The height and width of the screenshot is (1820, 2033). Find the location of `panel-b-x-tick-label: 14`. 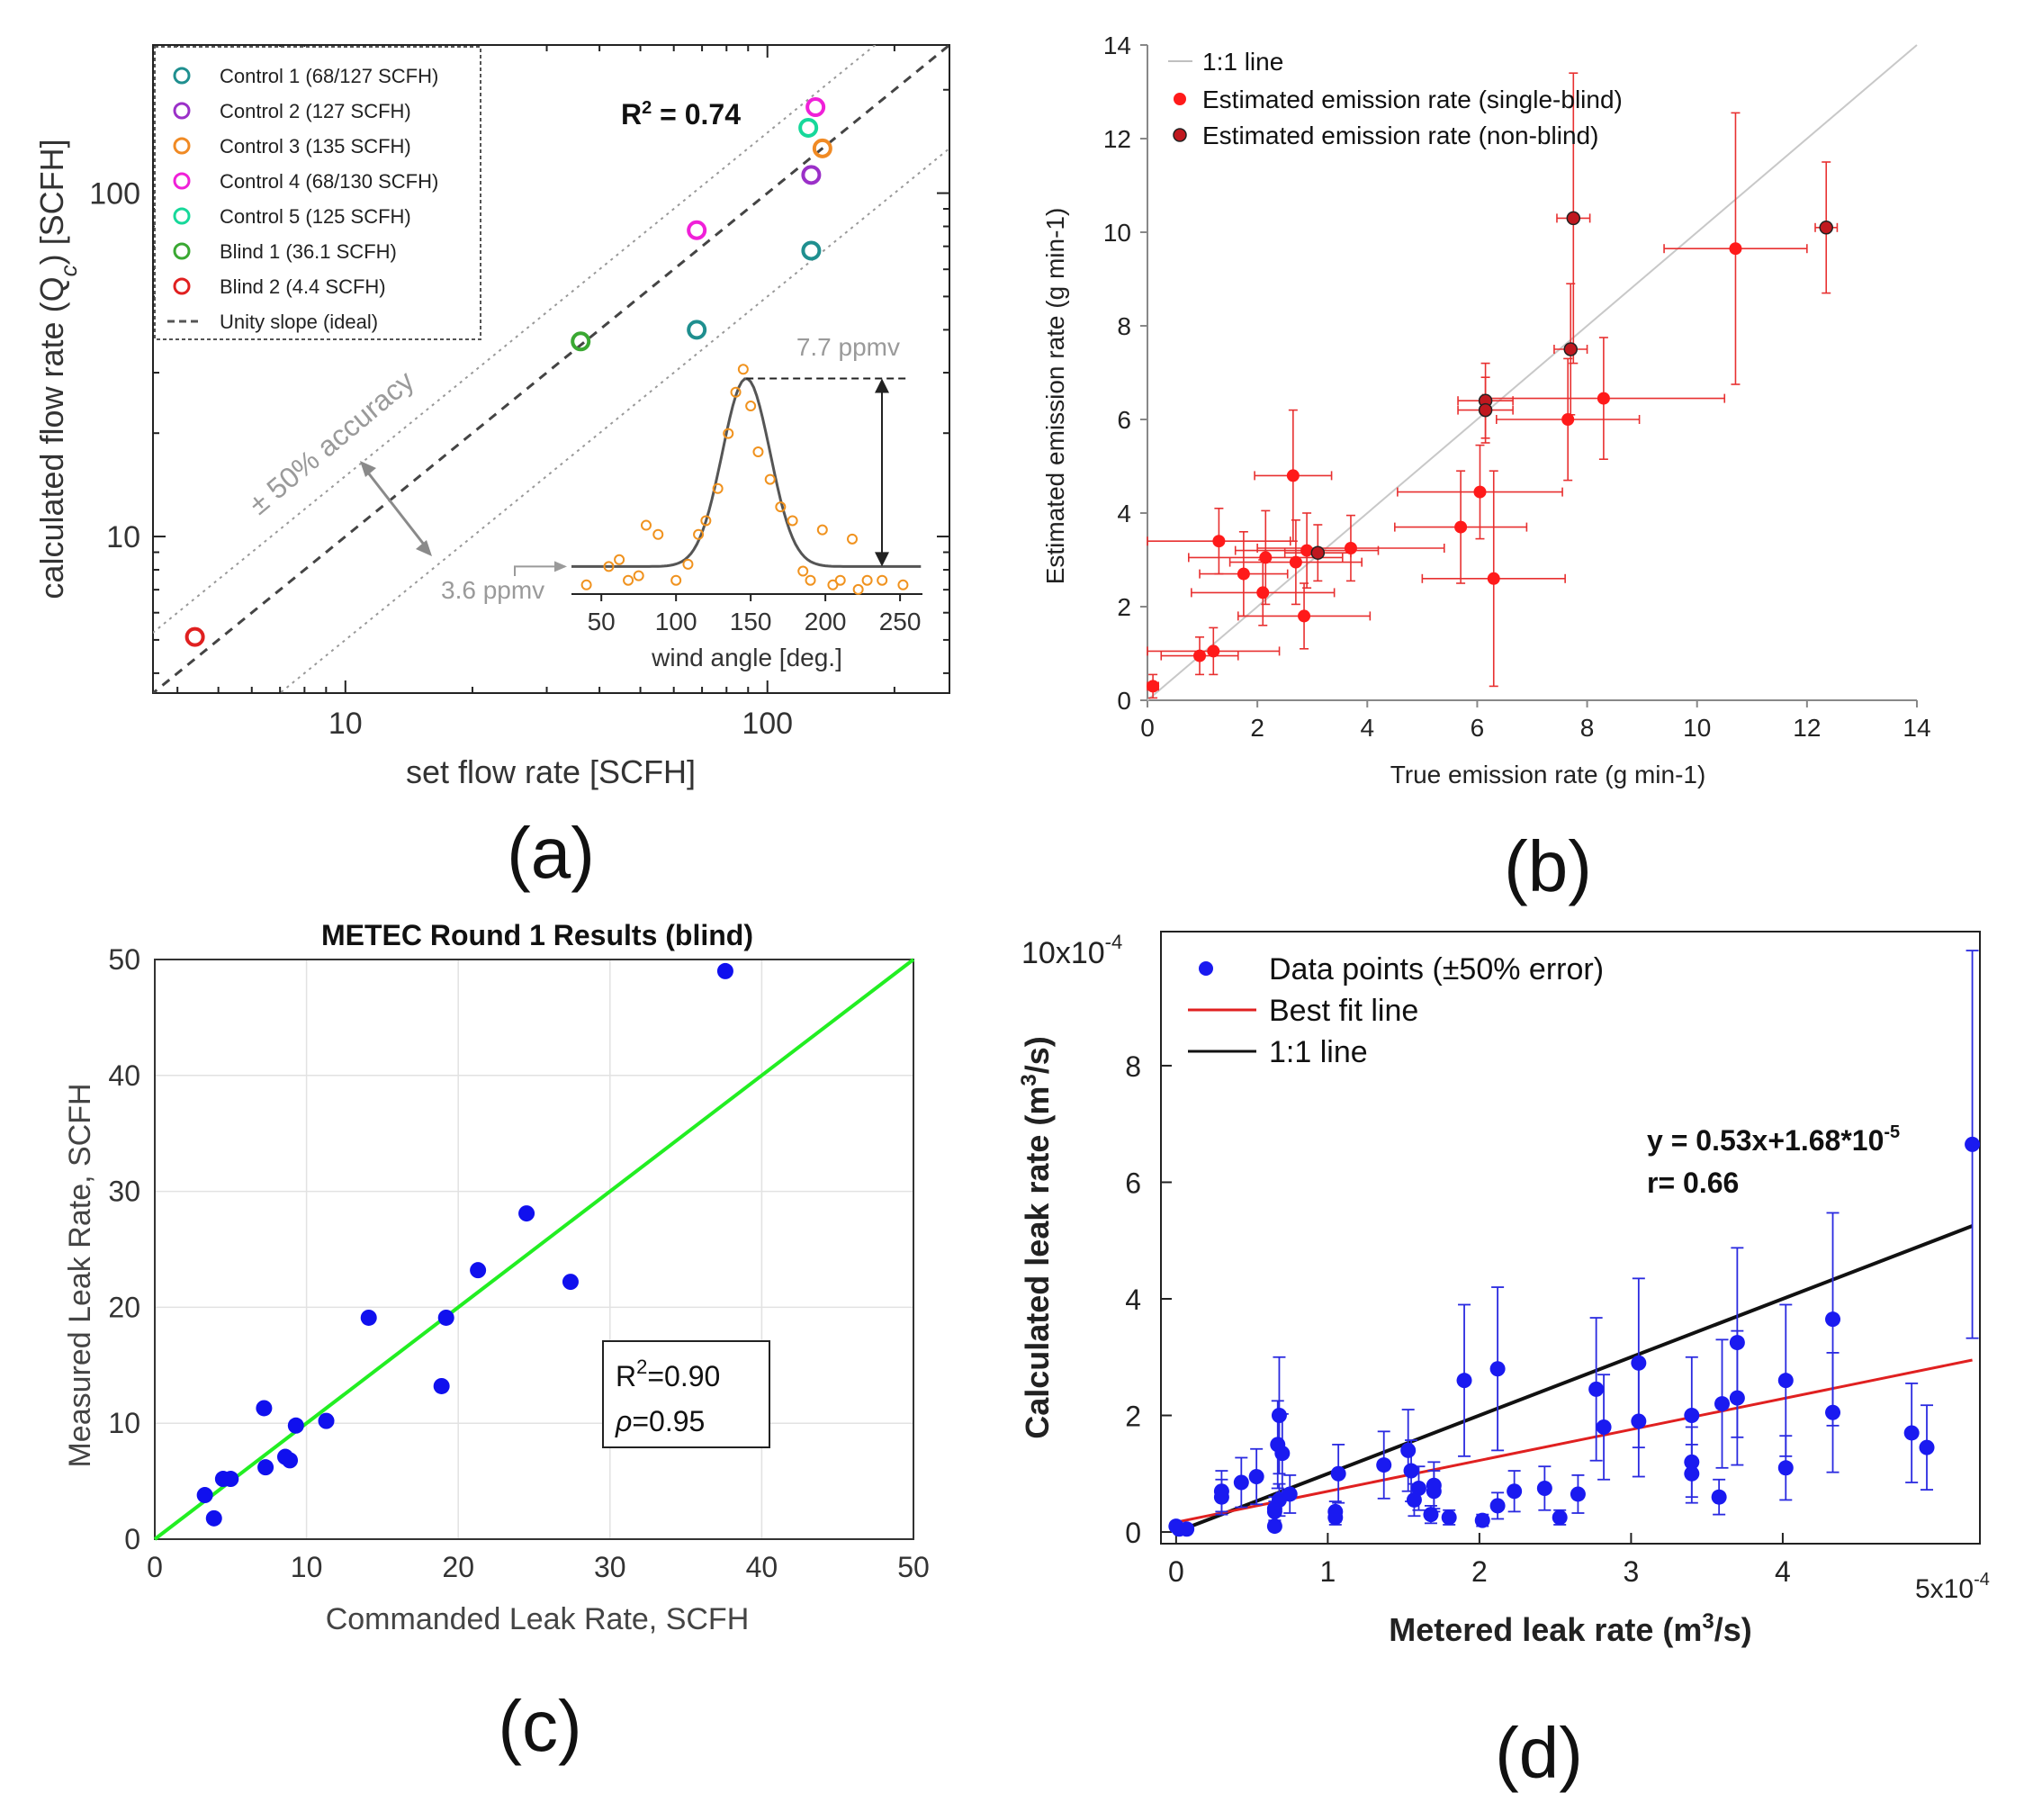

panel-b-x-tick-label: 14 is located at coordinates (1916, 728).